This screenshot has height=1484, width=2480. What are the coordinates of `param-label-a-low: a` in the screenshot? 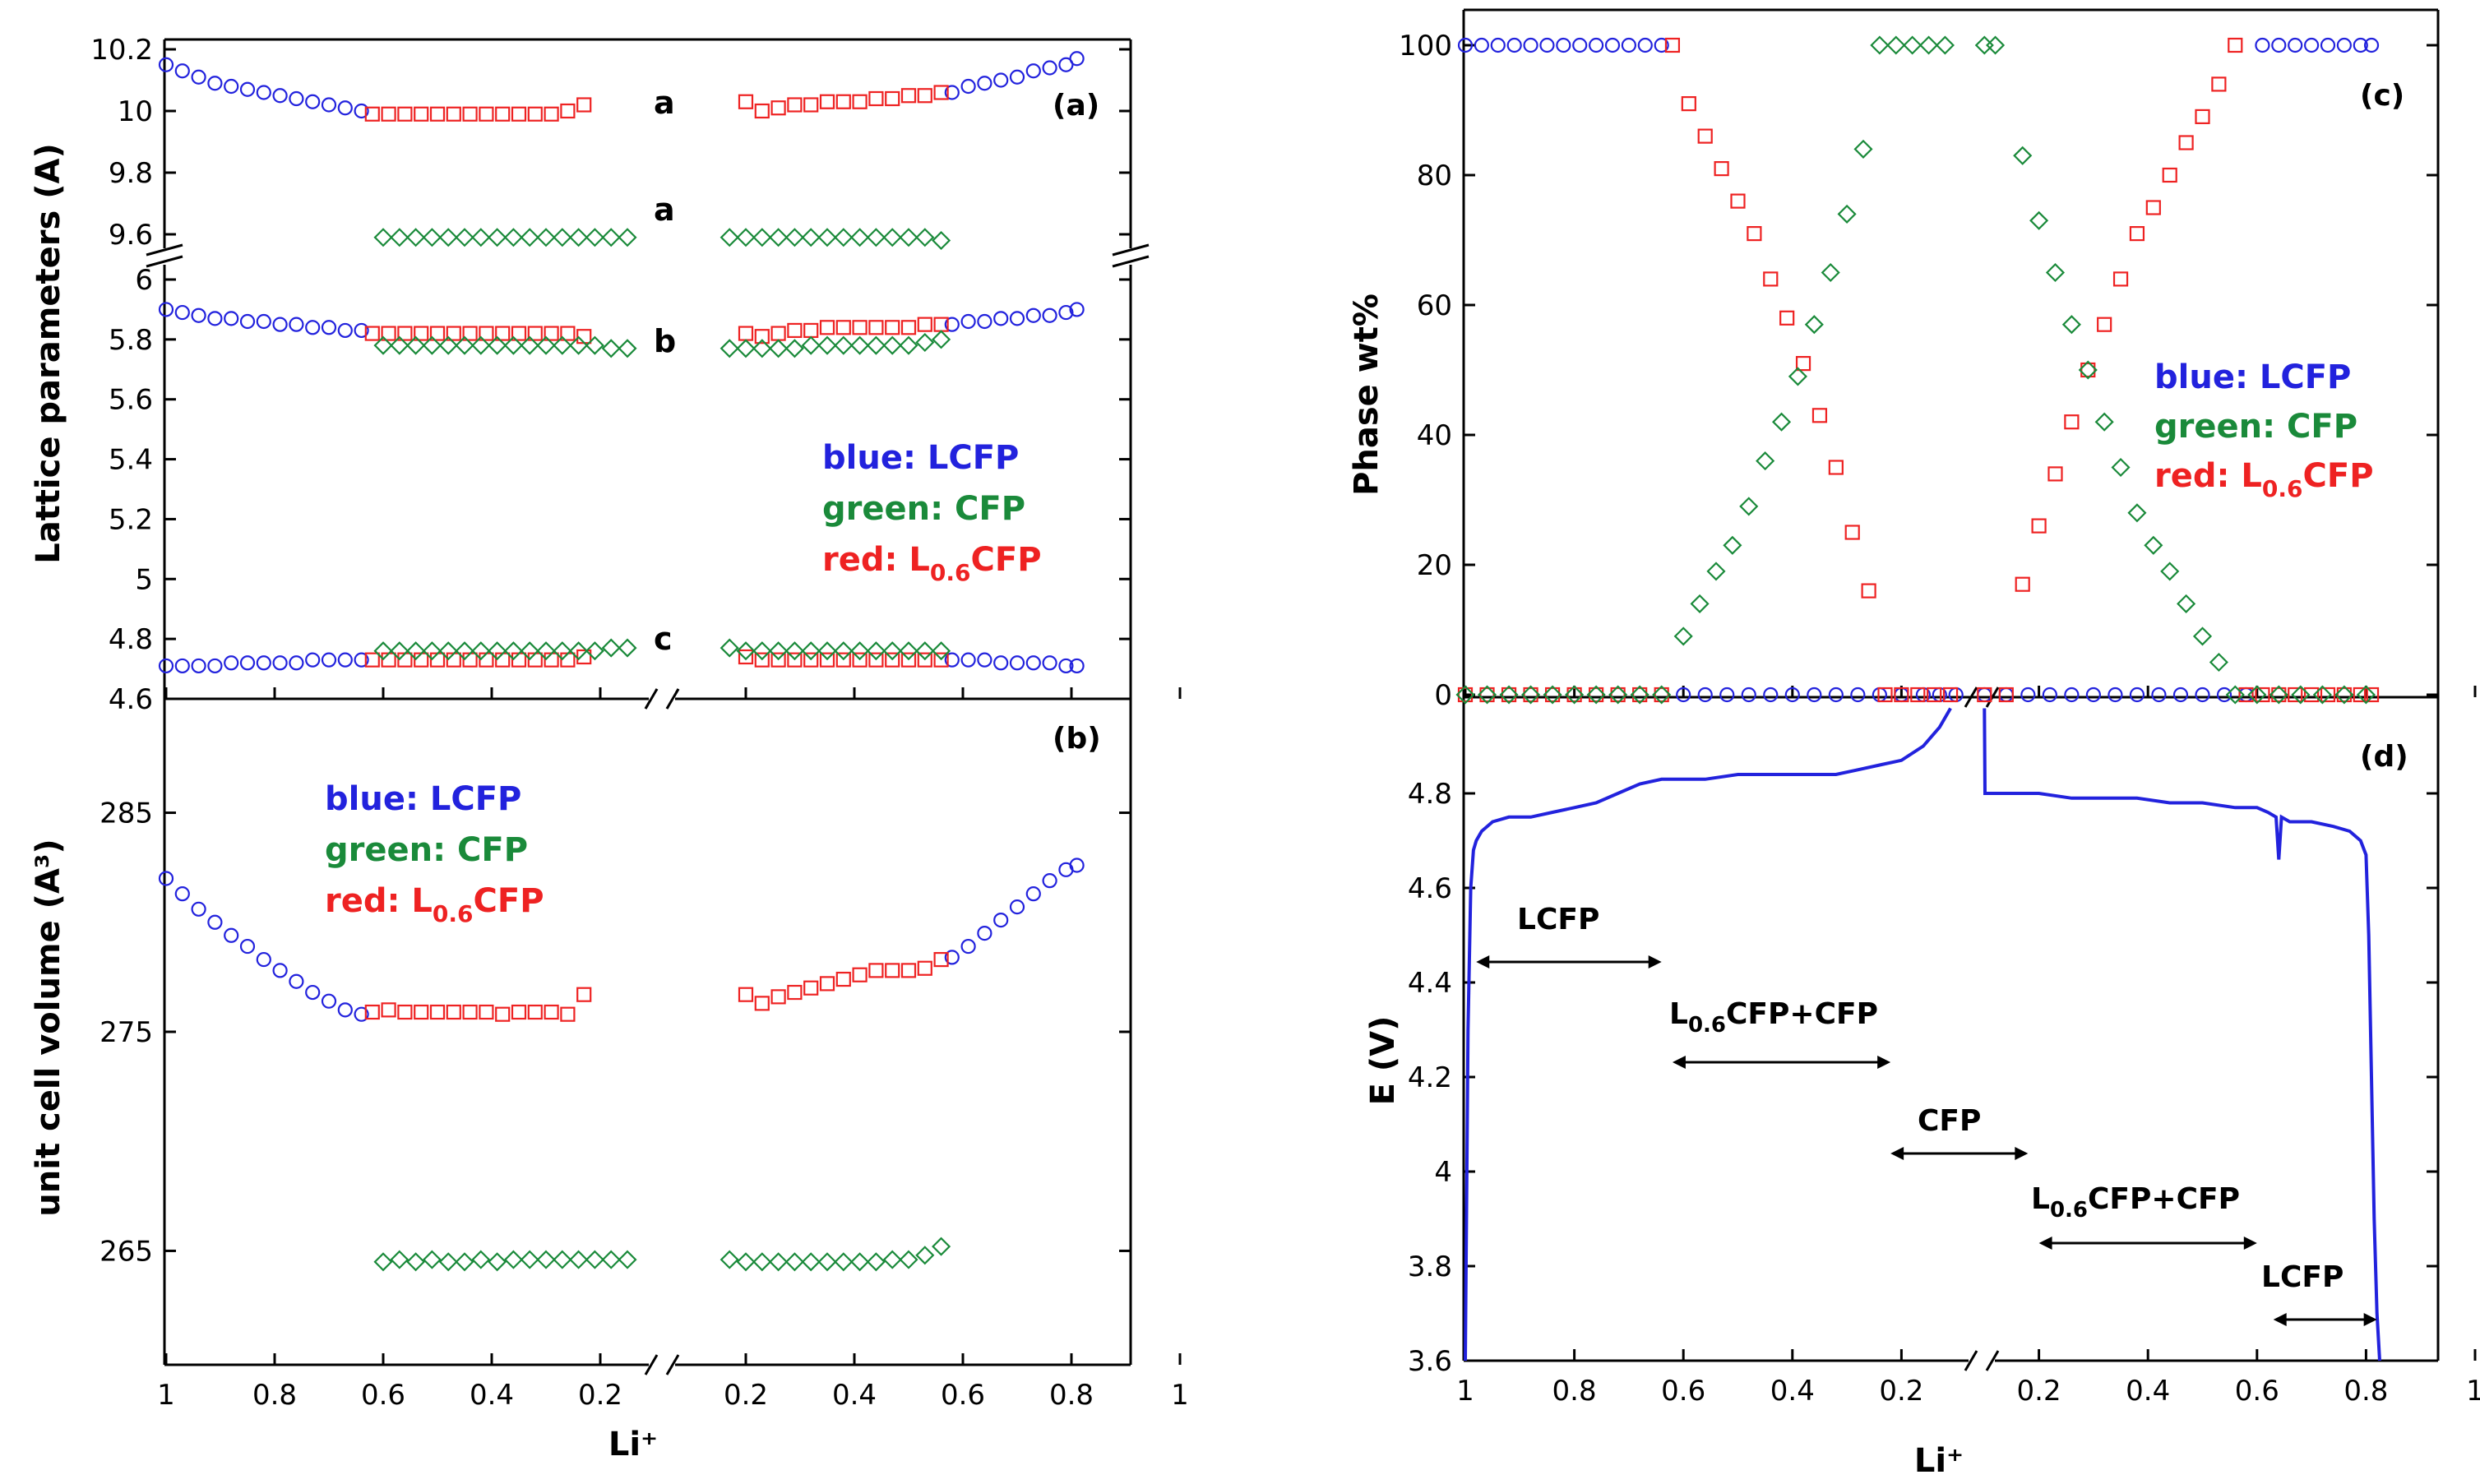 It's located at (664, 210).